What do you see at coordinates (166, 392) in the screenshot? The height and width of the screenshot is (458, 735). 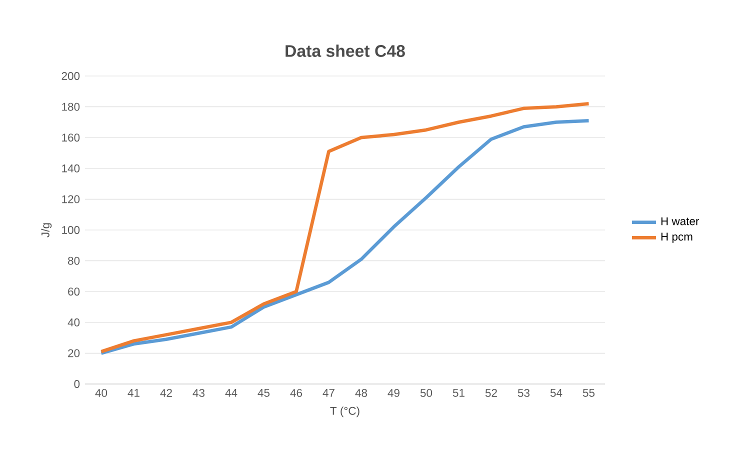 I see `x-tick-label: 42` at bounding box center [166, 392].